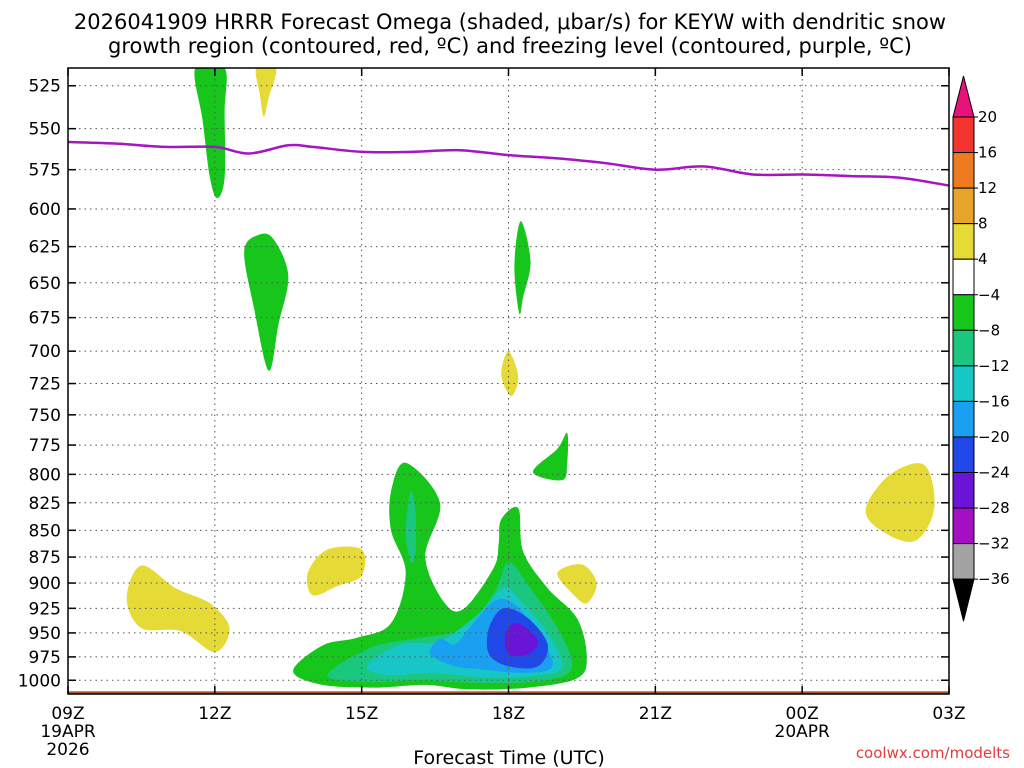  I want to click on x-tick-year-09Z: 2026, so click(67, 750).